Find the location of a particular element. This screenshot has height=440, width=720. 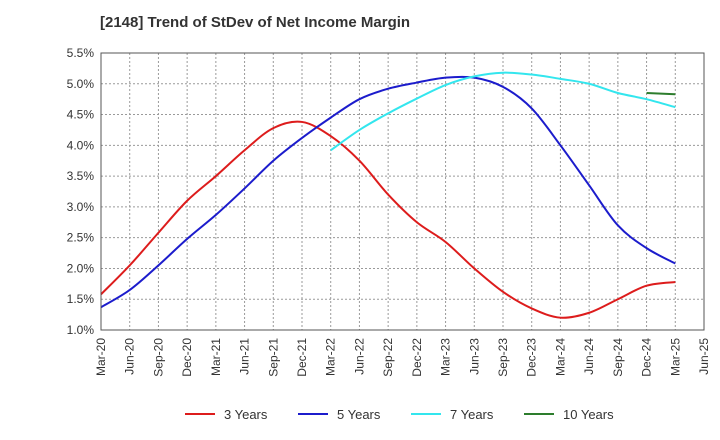

x-tick-label: Sep-21 is located at coordinates (273, 357).